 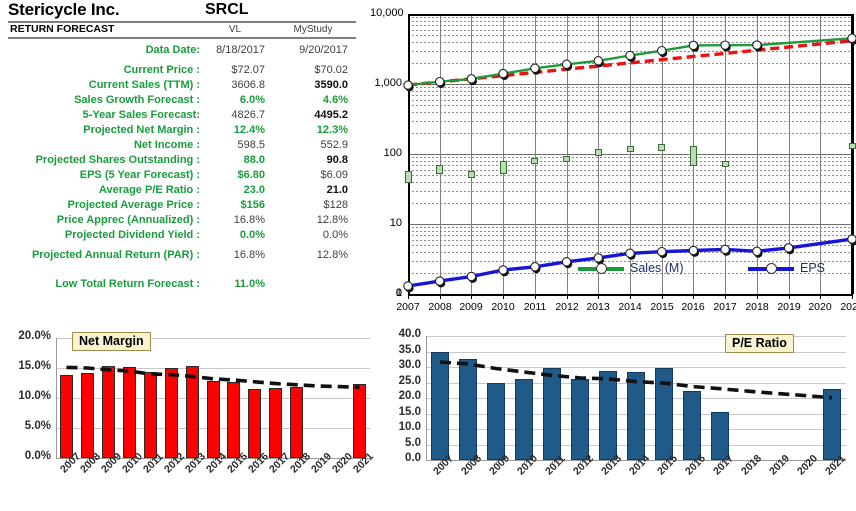 I want to click on sales-eps-y-tick-label: 1,000, so click(x=388, y=83).